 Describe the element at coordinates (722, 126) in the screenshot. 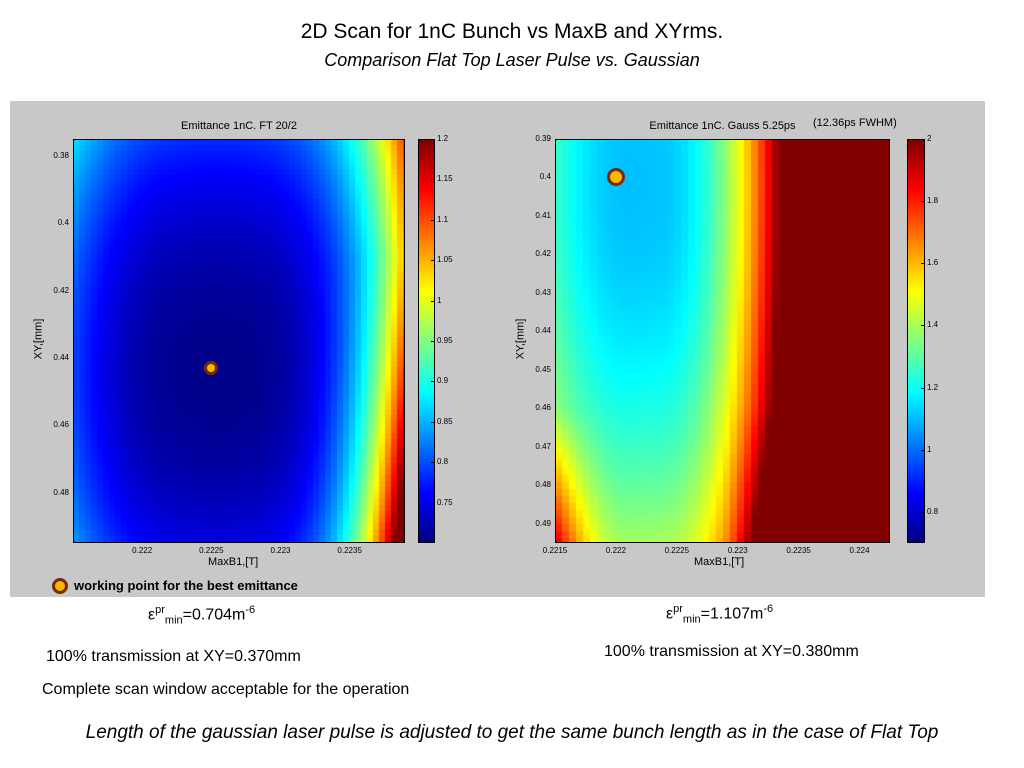

I see `right-plot-title: Emittance 1nC. Gauss 5.25ps` at that location.